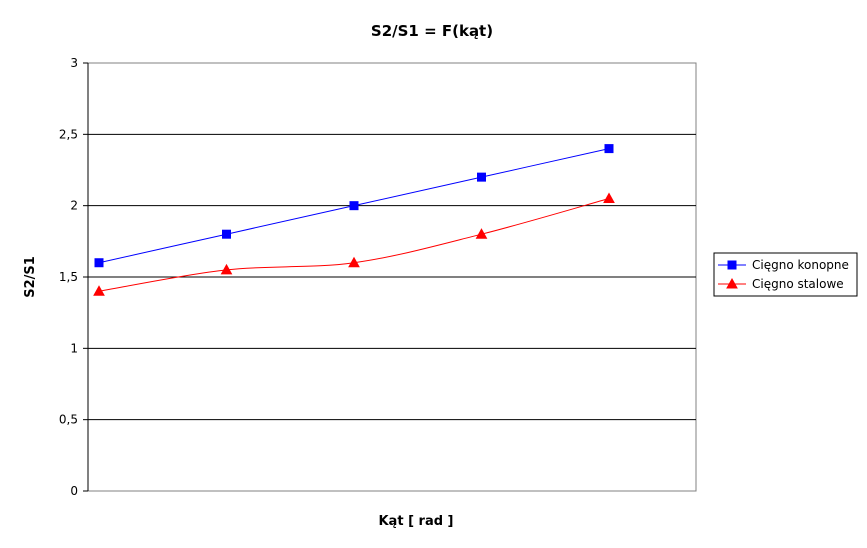 This screenshot has height=548, width=867. Describe the element at coordinates (415, 521) in the screenshot. I see `x-axis-label: Kąt [ rad ]` at that location.